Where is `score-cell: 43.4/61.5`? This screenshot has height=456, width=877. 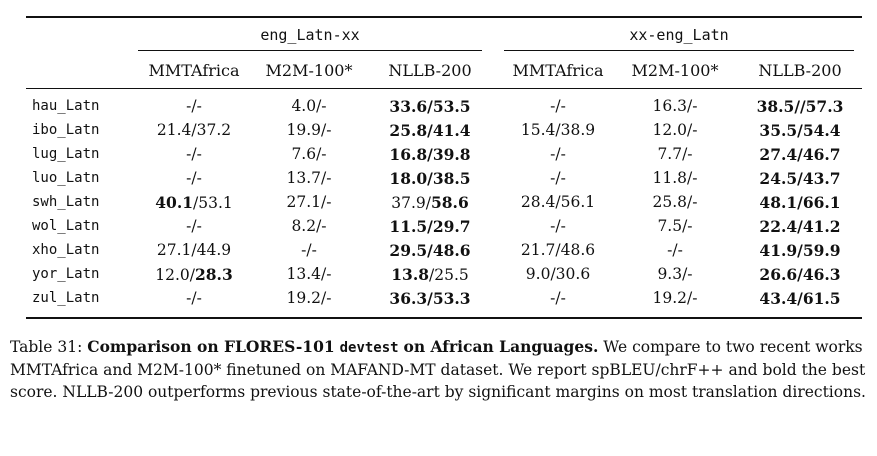
score-cell: 43.4/61.5 is located at coordinates (800, 298).